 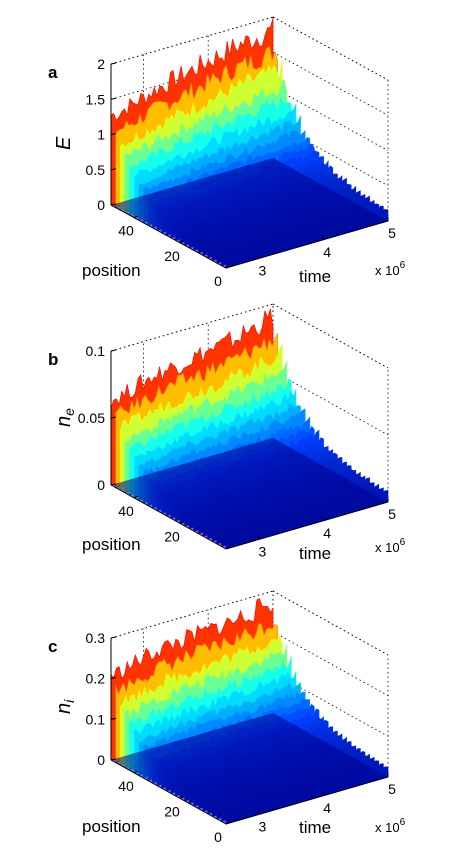 What do you see at coordinates (69, 701) in the screenshot?
I see `z-axis-label-subscript: i` at bounding box center [69, 701].